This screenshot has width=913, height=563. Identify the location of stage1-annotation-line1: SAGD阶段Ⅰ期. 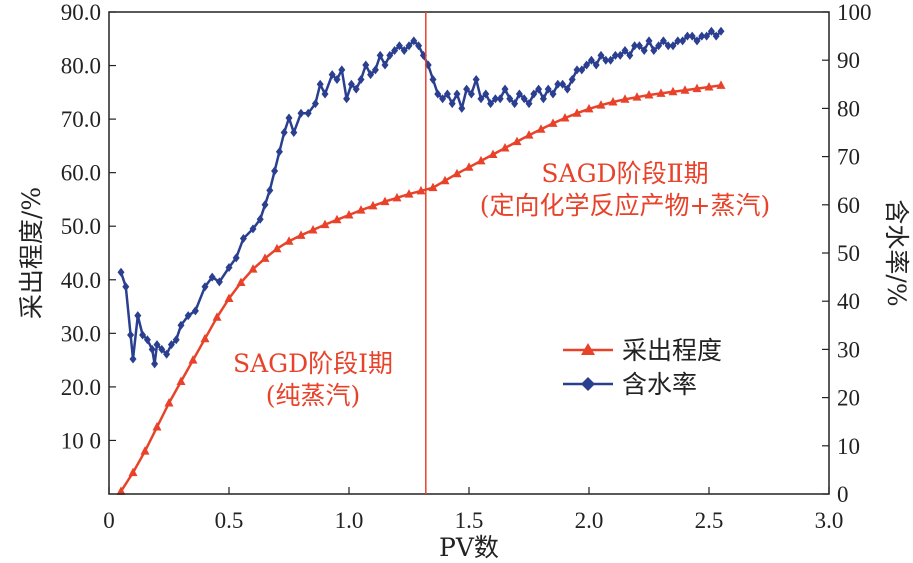
(313, 363).